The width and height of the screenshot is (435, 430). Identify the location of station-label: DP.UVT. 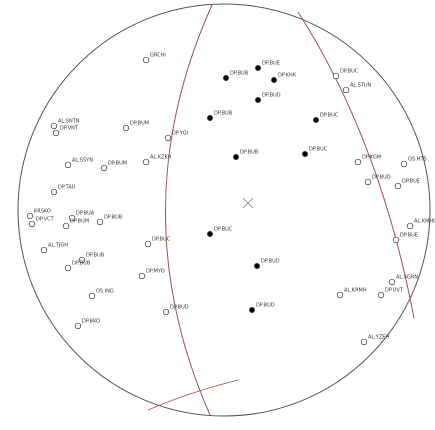
(394, 291).